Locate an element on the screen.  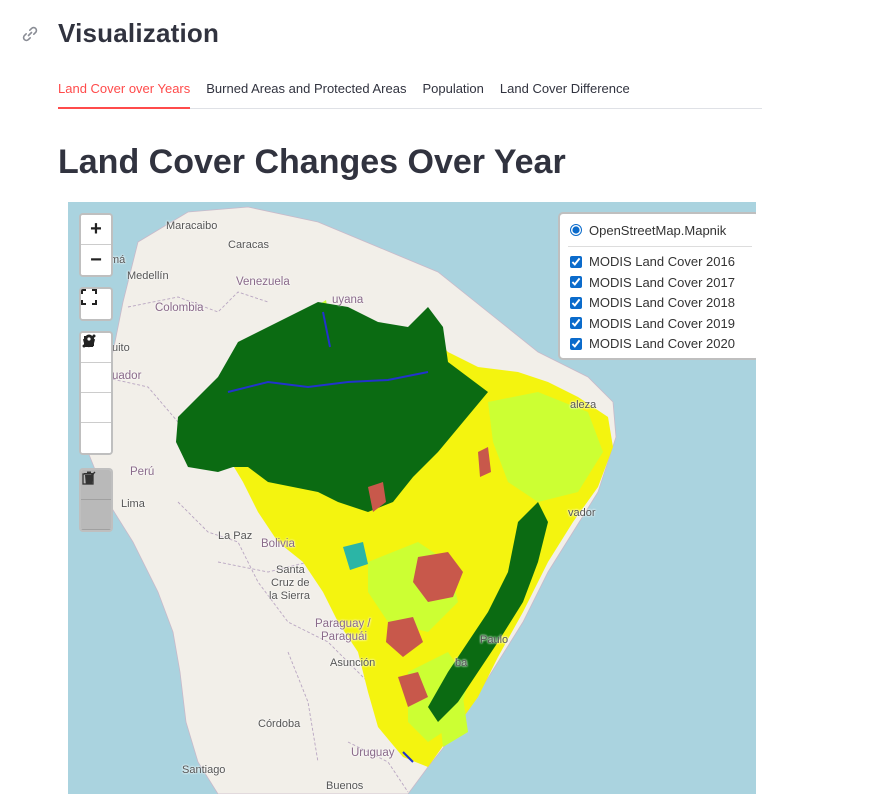
overlay-option-2017: MODIS Land Cover 2017 is located at coordinates (660, 282).